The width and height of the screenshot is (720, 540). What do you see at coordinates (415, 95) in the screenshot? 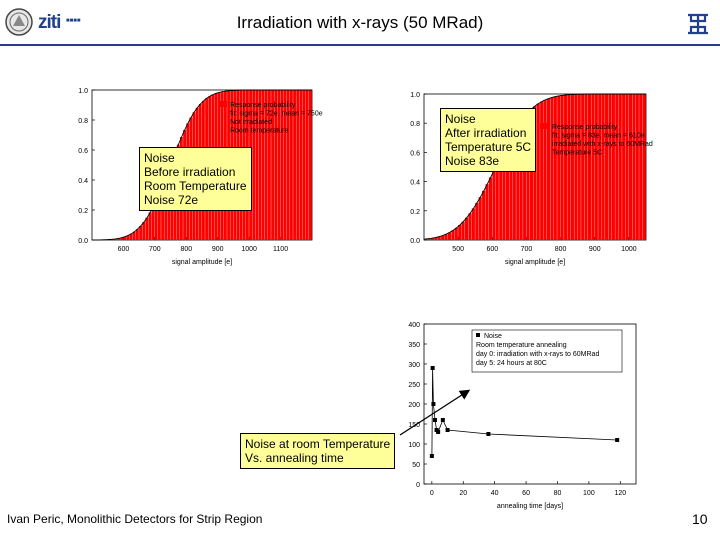
I see `y-tick-label: 1.0` at bounding box center [415, 95].